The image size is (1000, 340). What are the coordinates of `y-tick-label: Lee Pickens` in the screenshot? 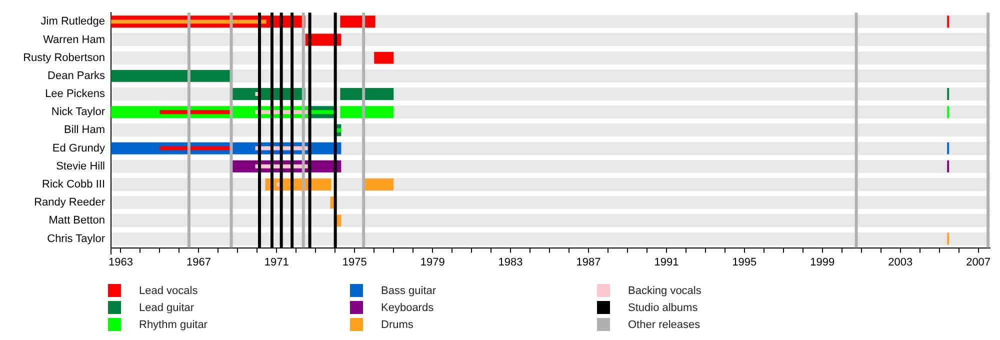 It's located at (75, 94).